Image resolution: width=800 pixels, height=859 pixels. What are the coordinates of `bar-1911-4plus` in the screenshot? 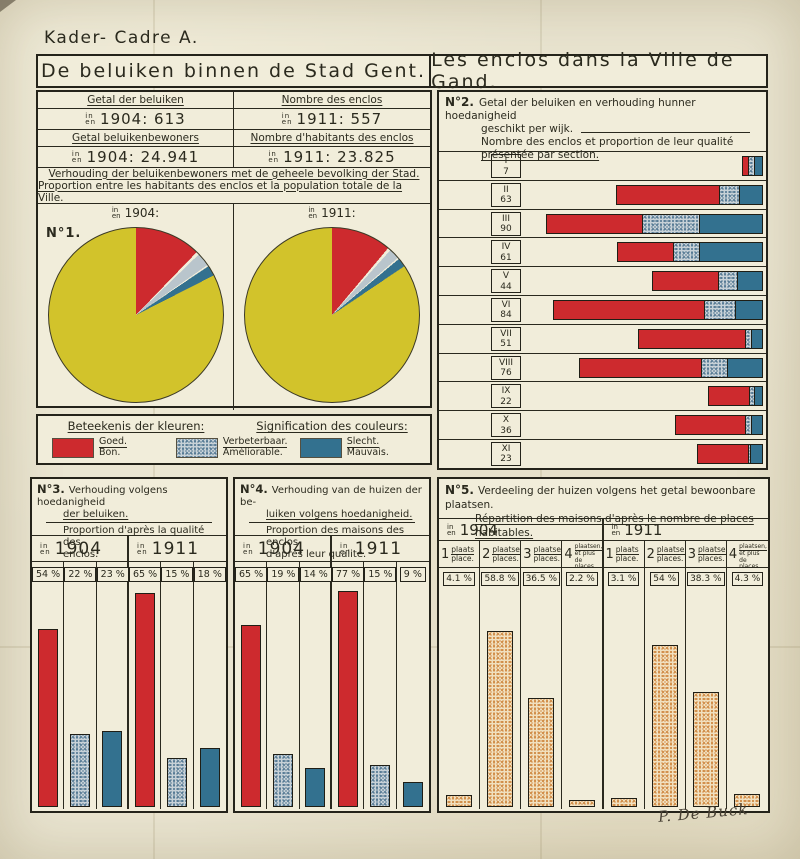 It's located at (747, 800).